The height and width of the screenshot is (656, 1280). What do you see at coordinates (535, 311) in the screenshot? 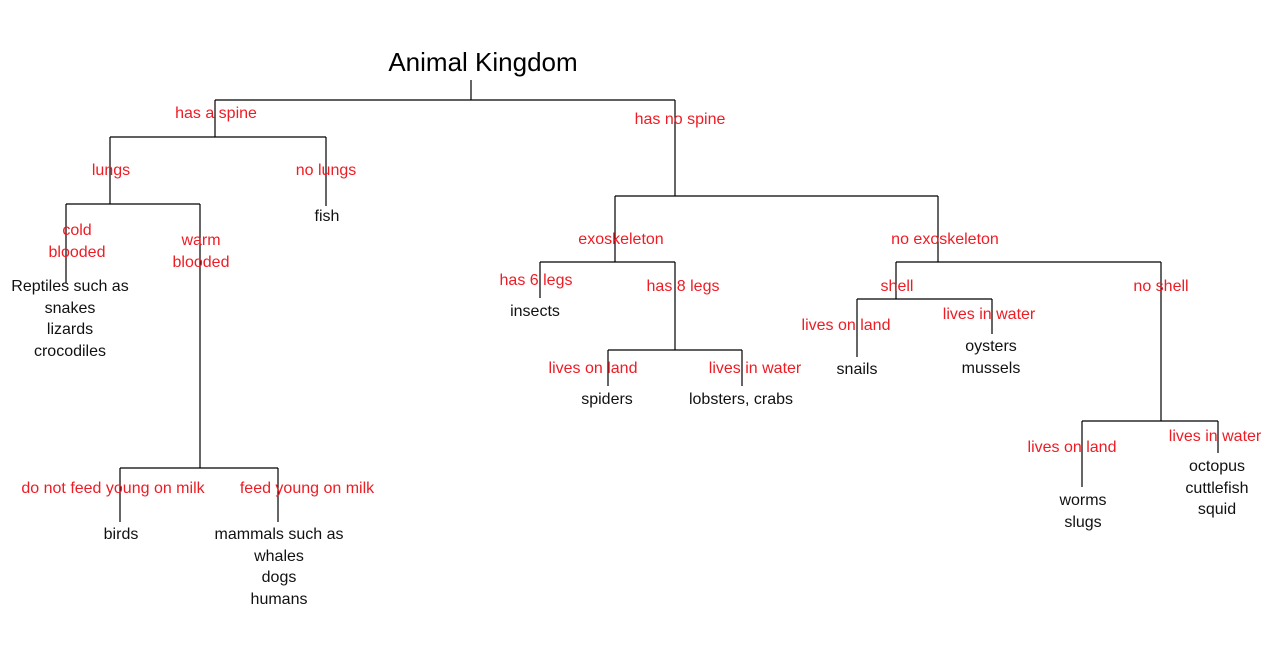
I see `leaf-insects: insects` at bounding box center [535, 311].